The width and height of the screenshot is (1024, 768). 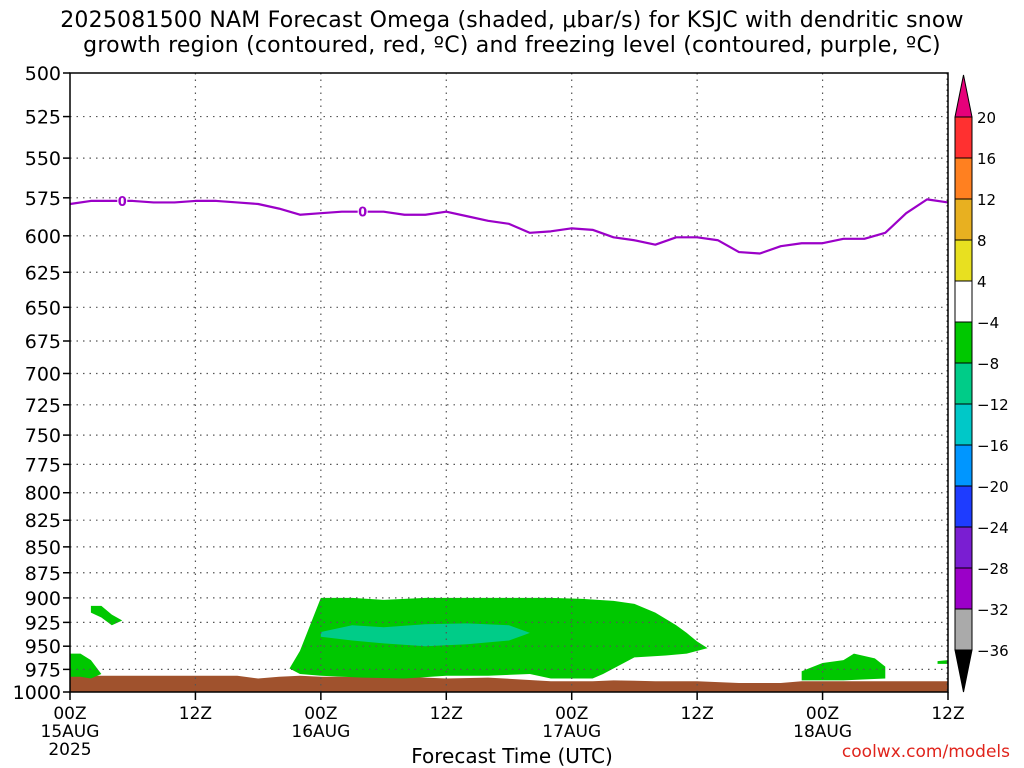 I want to click on y-tick-label-500: 500, so click(x=43, y=74).